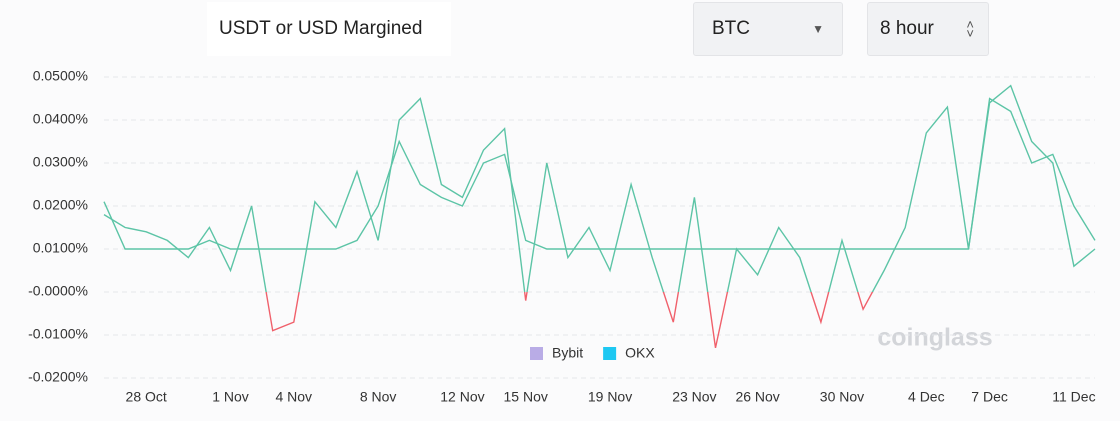  I want to click on interval-value: 8 hour, so click(907, 28).